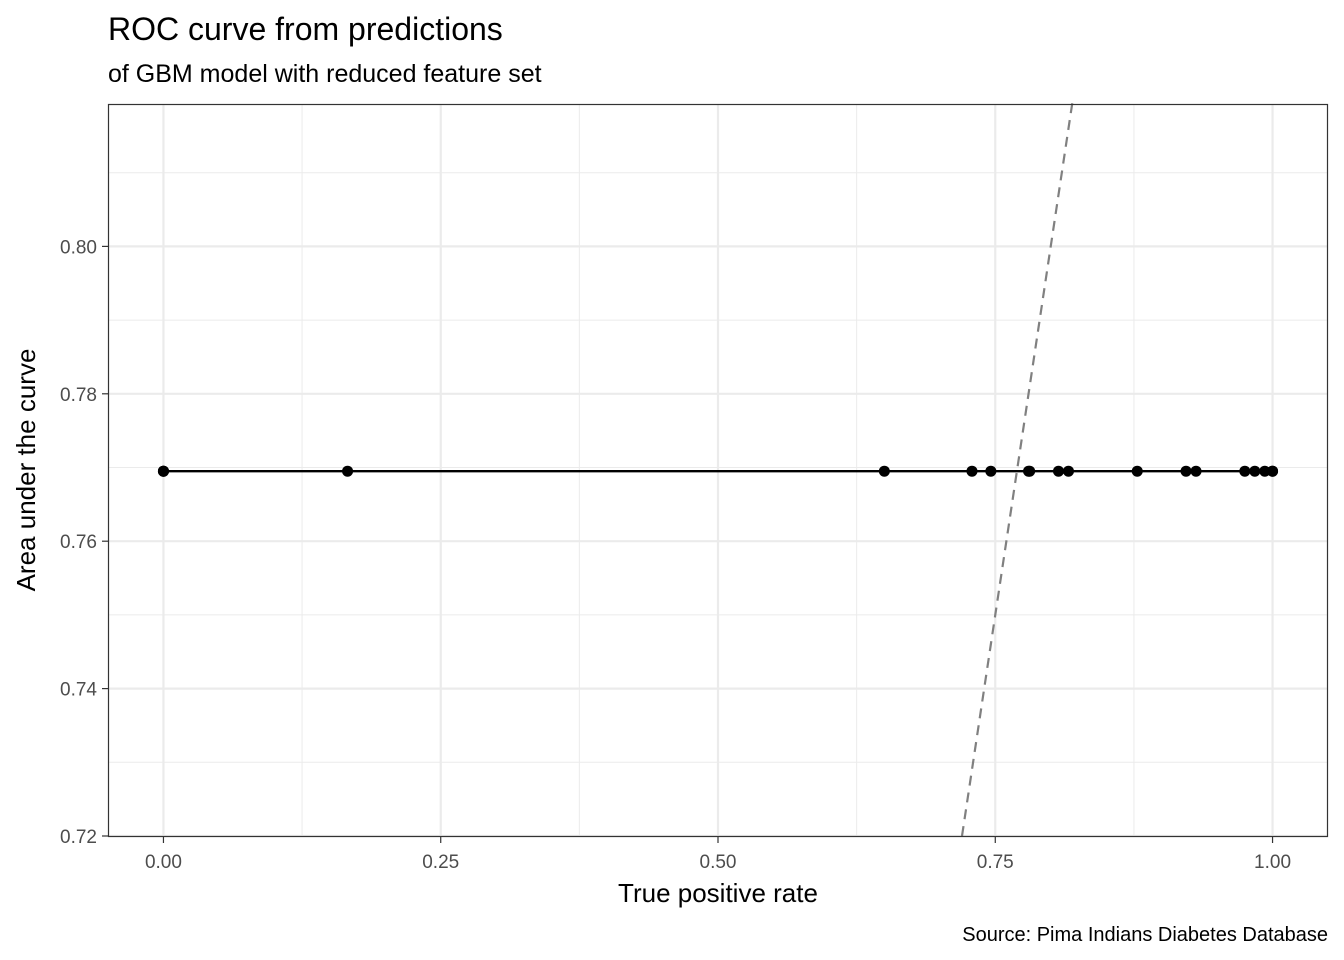 This screenshot has width=1344, height=960. I want to click on reference-line, so click(1017, 467).